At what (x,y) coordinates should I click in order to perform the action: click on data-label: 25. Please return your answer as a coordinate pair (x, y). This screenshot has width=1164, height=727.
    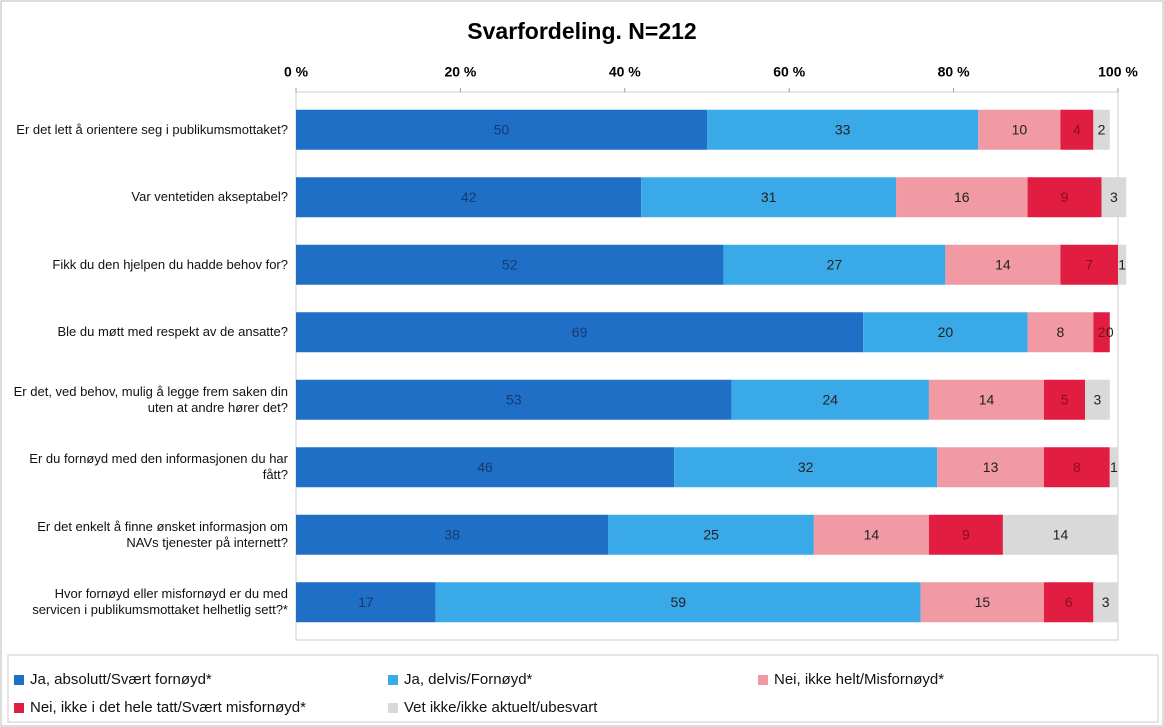
    Looking at the image, I should click on (711, 534).